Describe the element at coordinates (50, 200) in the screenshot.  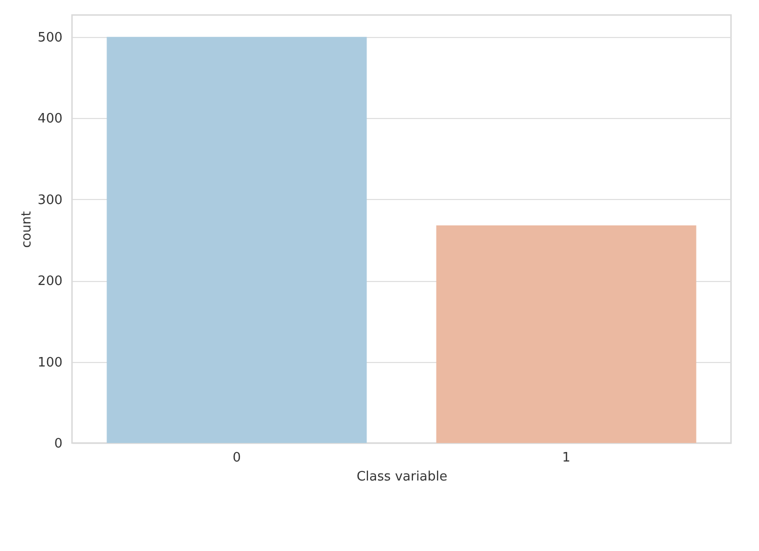
I see `y-tick-label: 300` at that location.